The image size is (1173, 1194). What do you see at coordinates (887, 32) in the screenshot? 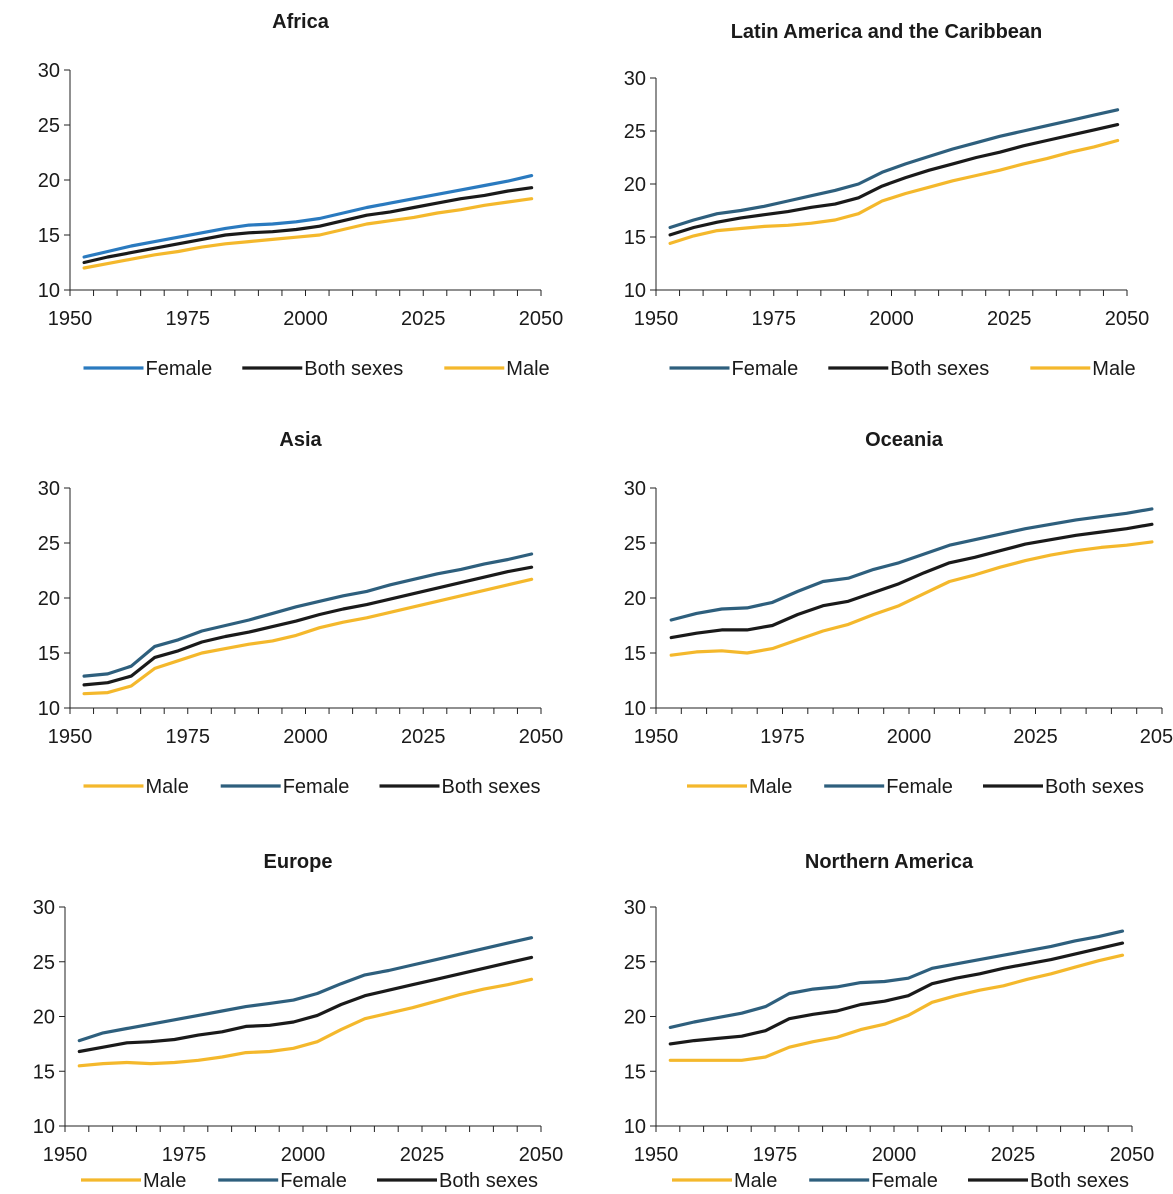
I see `chart-title: Latin America and the Caribbean` at bounding box center [887, 32].